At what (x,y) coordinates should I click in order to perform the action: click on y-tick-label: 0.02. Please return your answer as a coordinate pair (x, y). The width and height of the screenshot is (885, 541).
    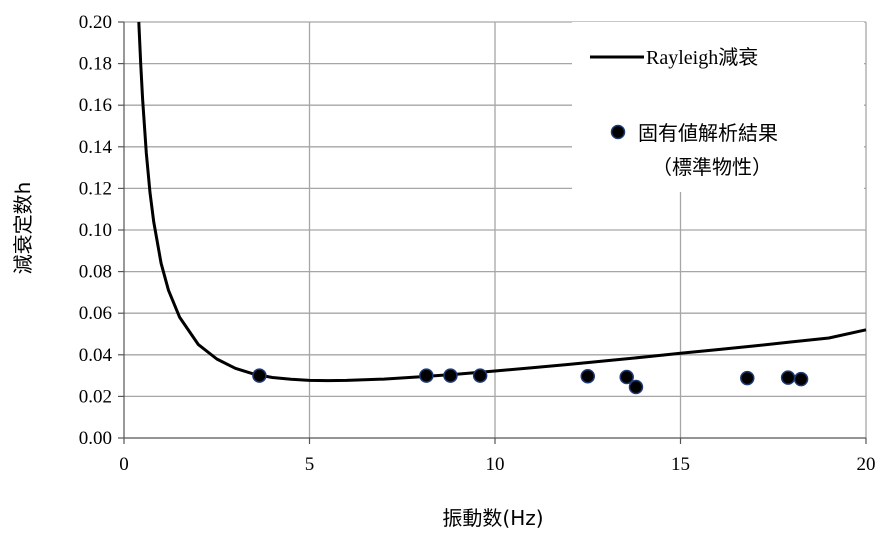
    Looking at the image, I should click on (95, 396).